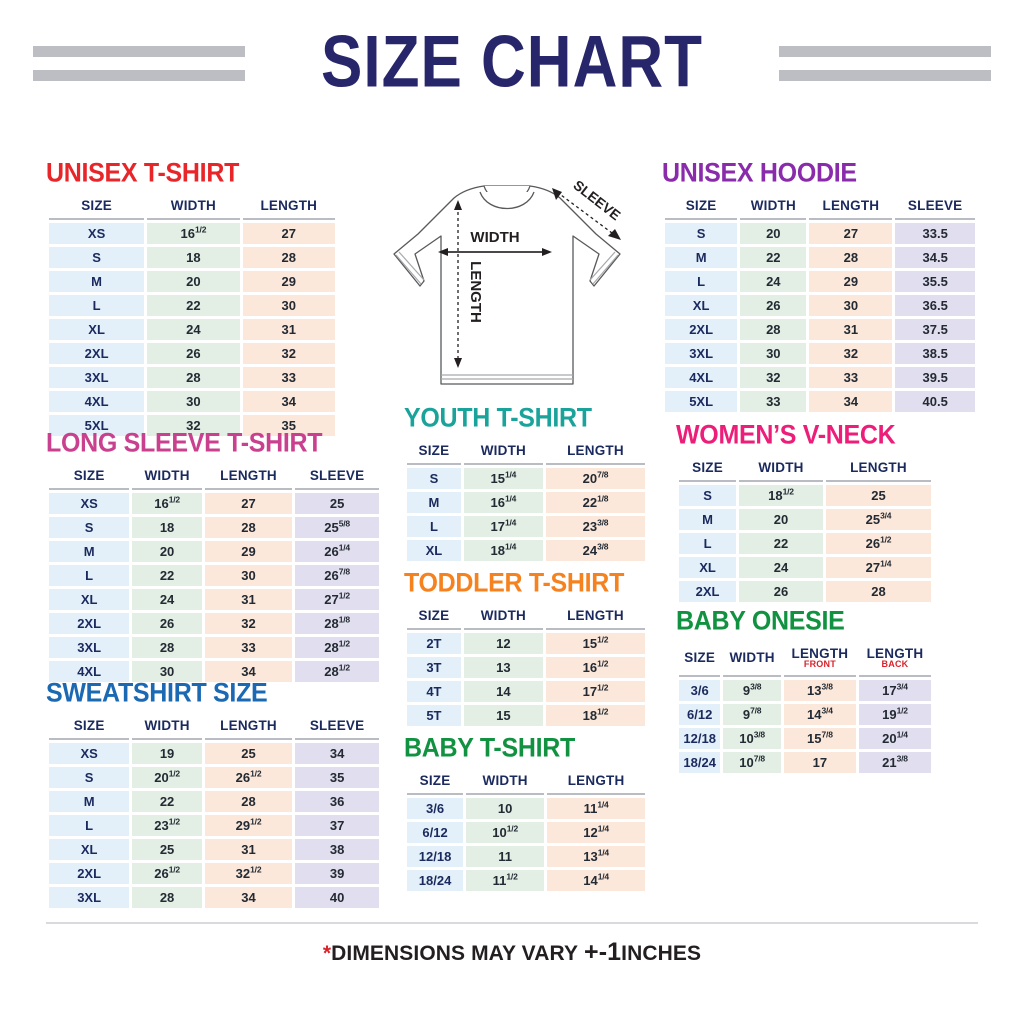  Describe the element at coordinates (595, 479) in the screenshot. I see `cell-value: 207/8` at that location.